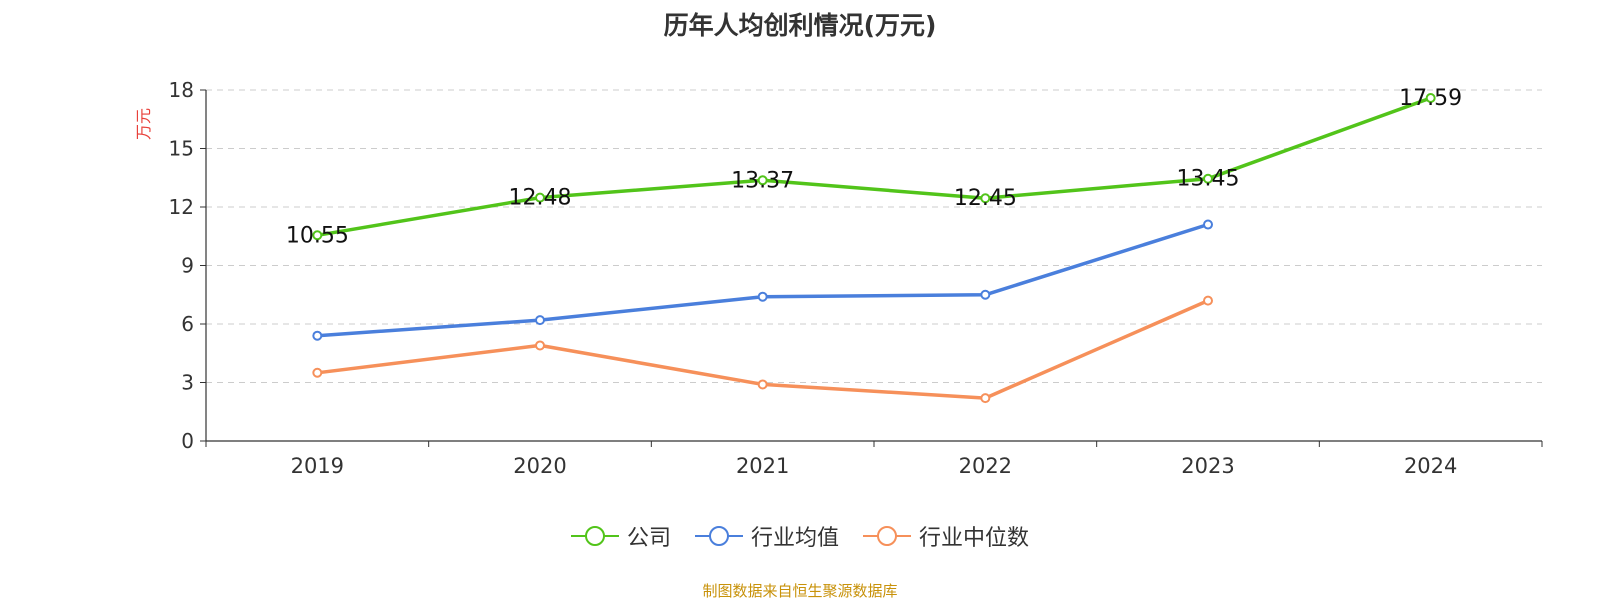 The image size is (1600, 601). I want to click on y-tick-label: 9, so click(187, 266).